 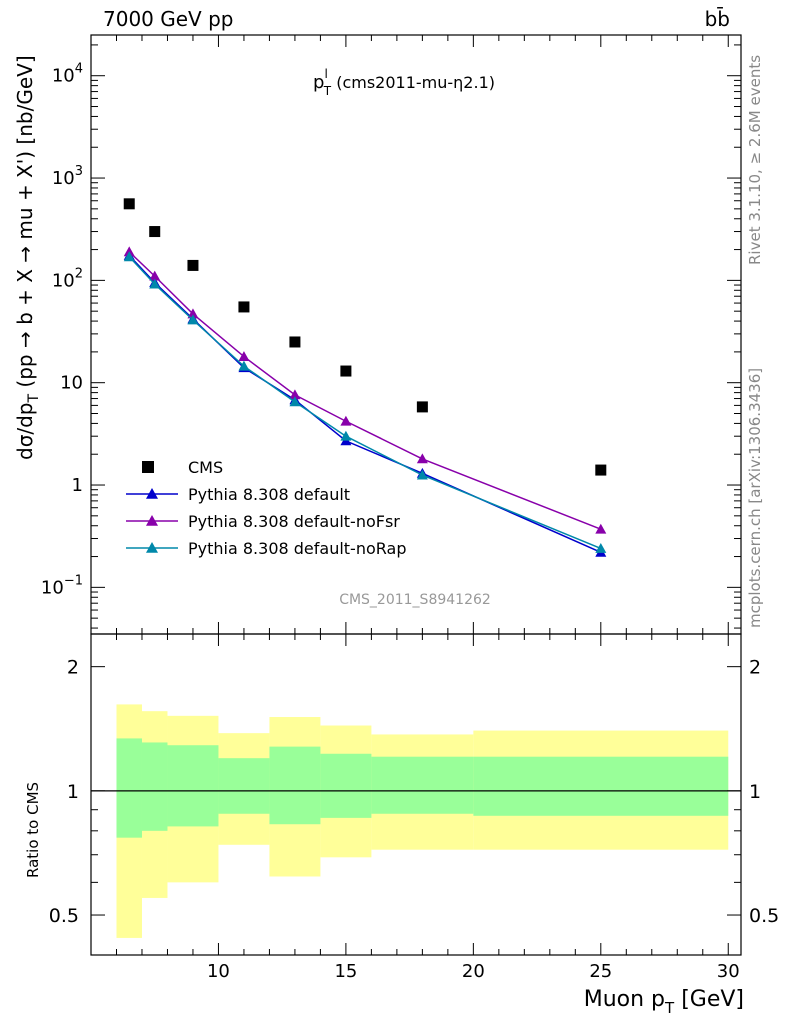 I want to click on ratio-xlabel: Muon pT [GeV], so click(x=664, y=1002).